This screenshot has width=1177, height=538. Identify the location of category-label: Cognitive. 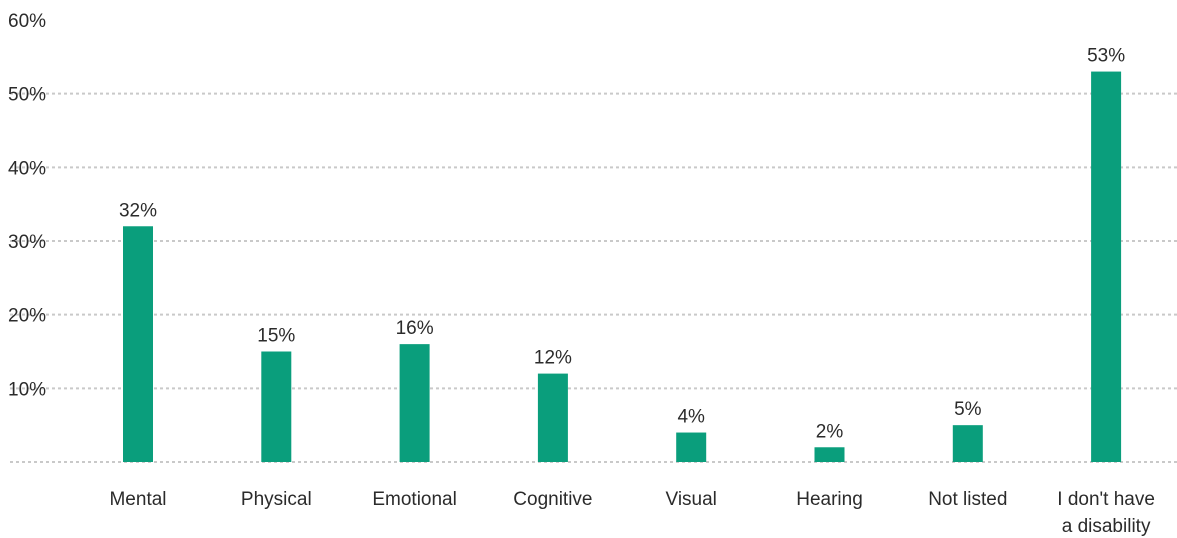
(552, 499).